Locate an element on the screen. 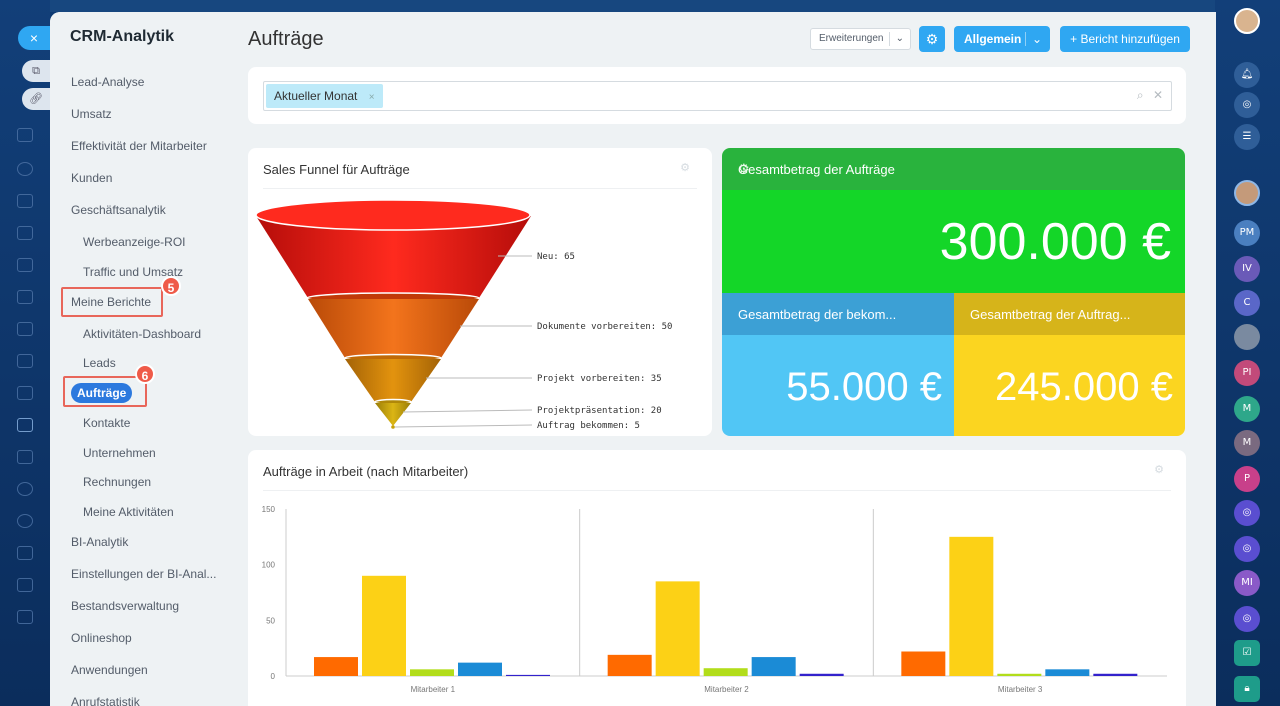 The height and width of the screenshot is (706, 1280). clear-icon: ✕ is located at coordinates (1157, 95).